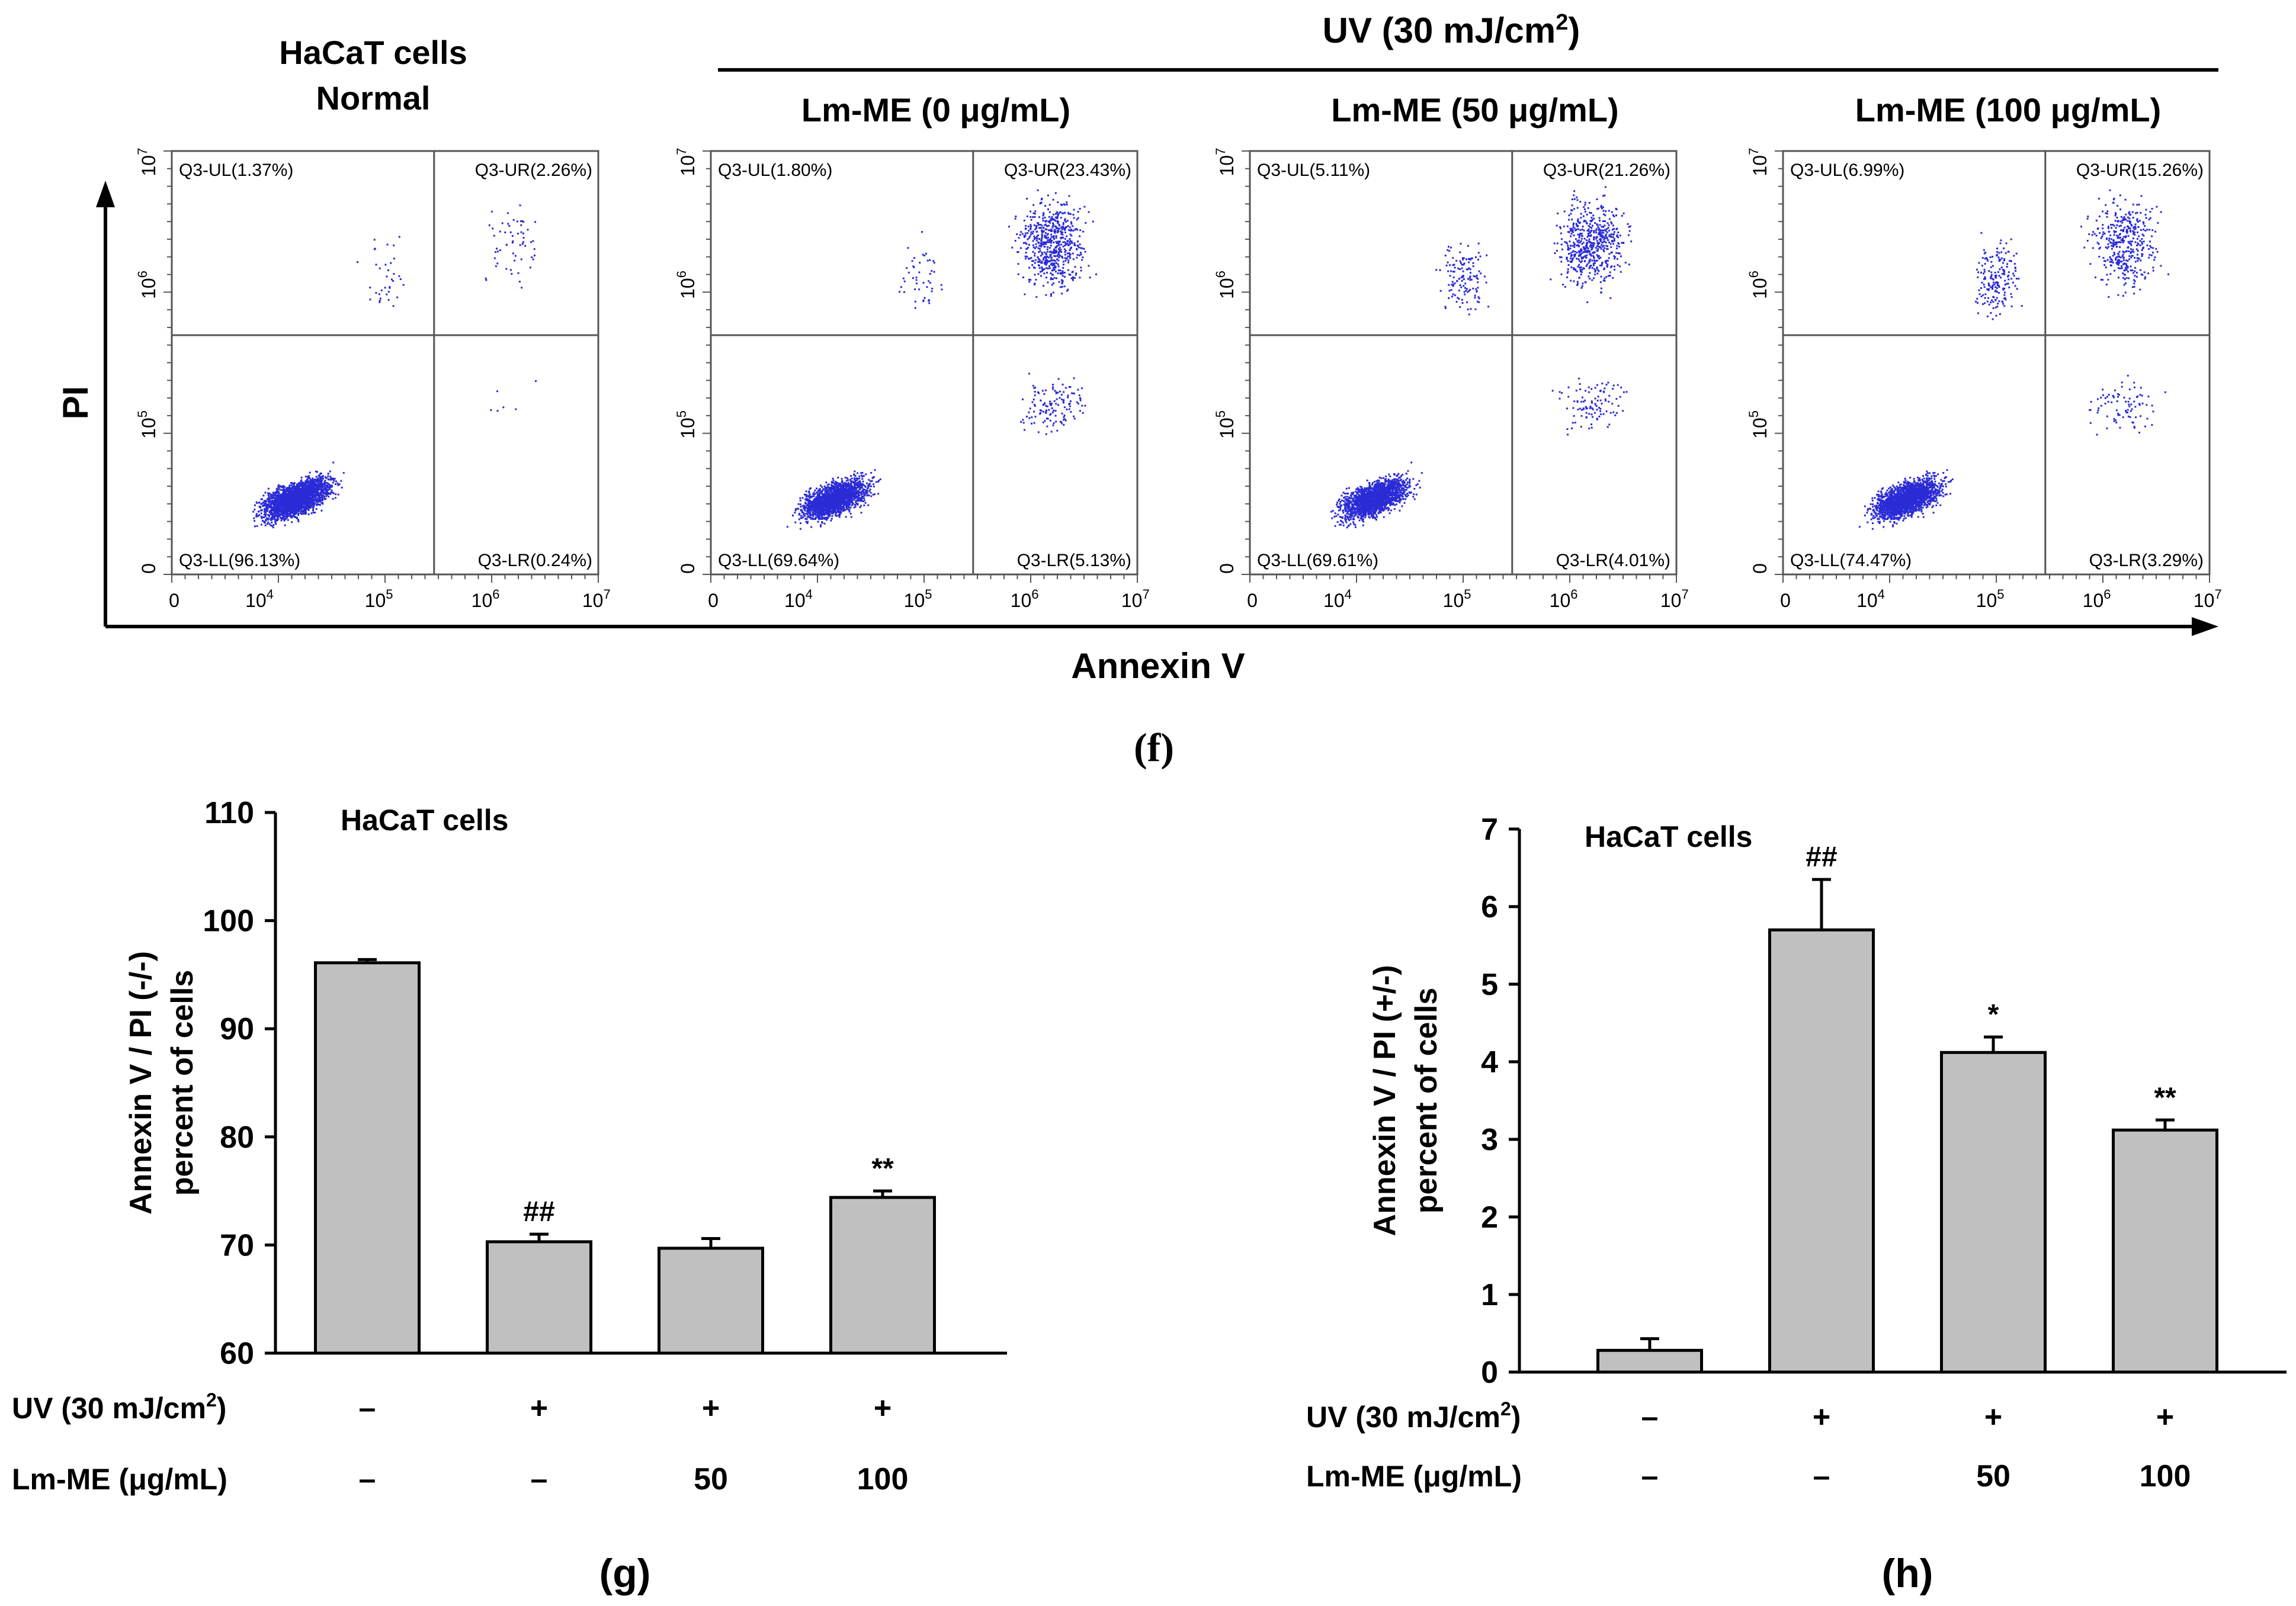 This screenshot has height=1606, width=2296. What do you see at coordinates (174, 600) in the screenshot?
I see `x-tick-label: 0` at bounding box center [174, 600].